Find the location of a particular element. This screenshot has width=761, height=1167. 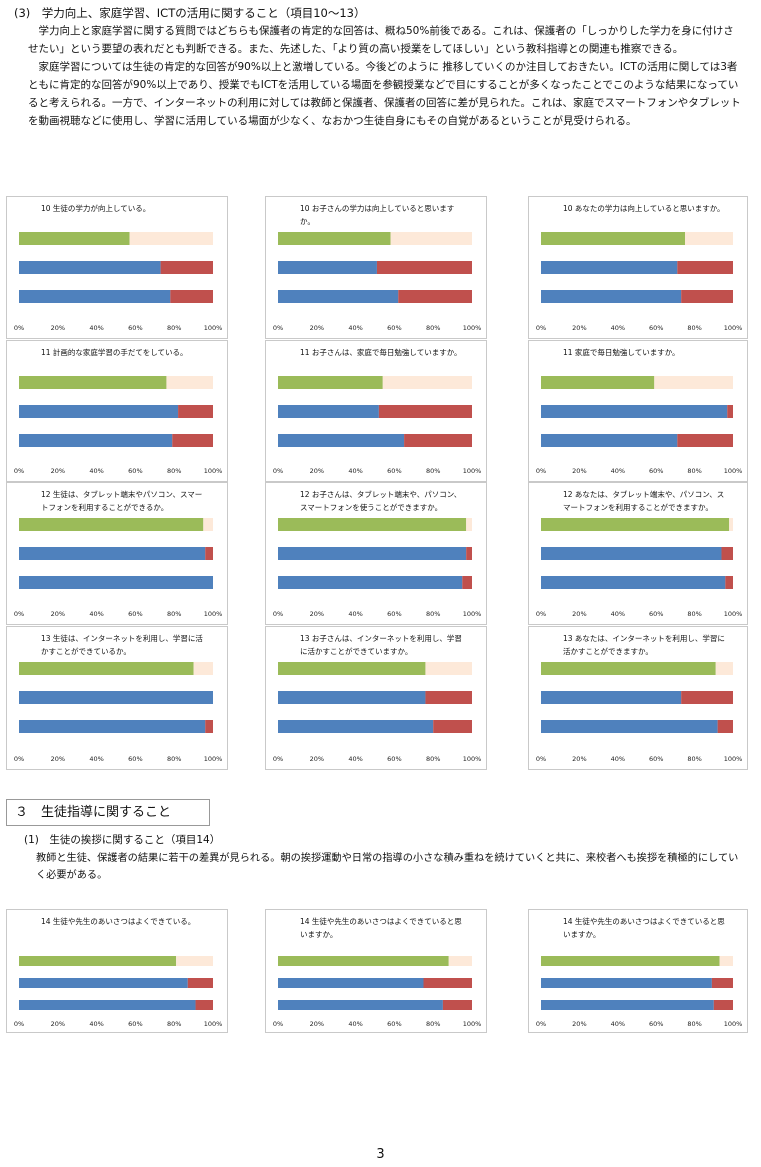

chart-title: 11 お子さんは、家庭で毎日勉強していますか。 is located at coordinates (381, 352).